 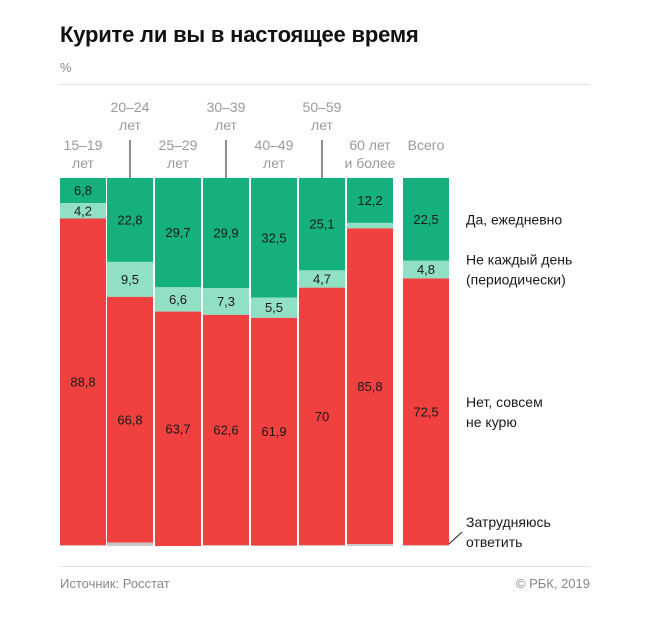 What do you see at coordinates (178, 163) in the screenshot?
I see `column-label-2-line-1: лет` at bounding box center [178, 163].